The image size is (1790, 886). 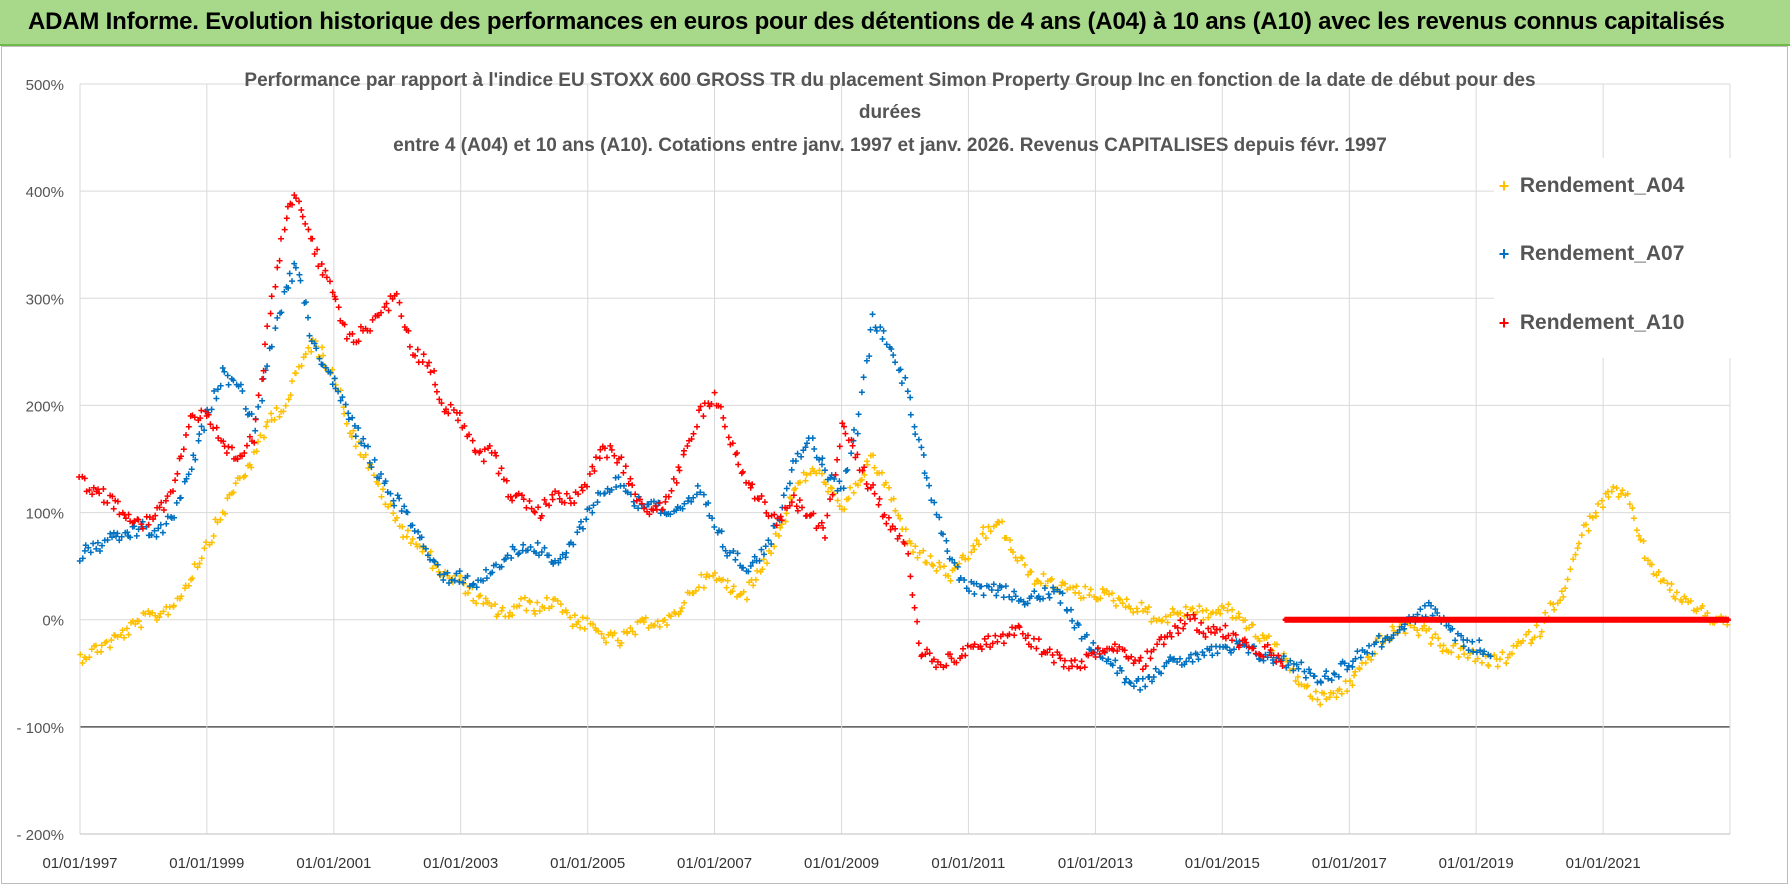 I want to click on x-tick-label: 01/01/2007, so click(x=714, y=863).